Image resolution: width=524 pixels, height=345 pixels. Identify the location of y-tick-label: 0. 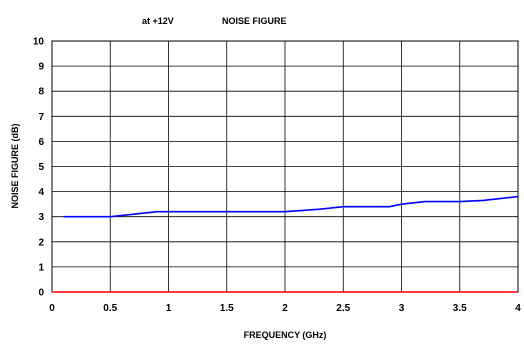
(41, 293).